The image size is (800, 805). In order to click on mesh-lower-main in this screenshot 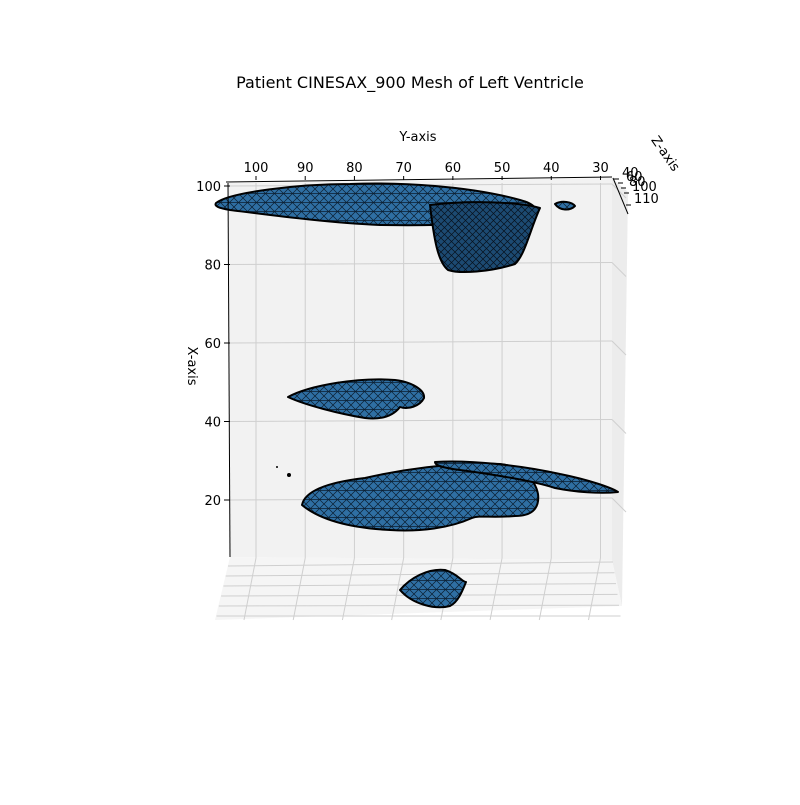, I will do `click(420, 497)`.